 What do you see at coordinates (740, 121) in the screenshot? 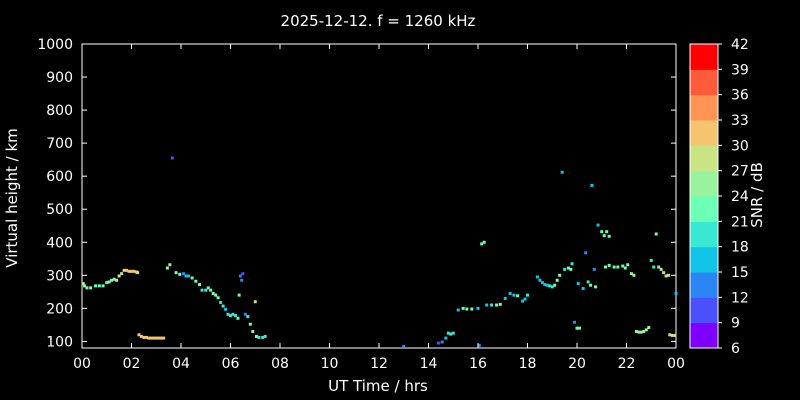
I see `colorbar-tick-label: 33` at bounding box center [740, 121].